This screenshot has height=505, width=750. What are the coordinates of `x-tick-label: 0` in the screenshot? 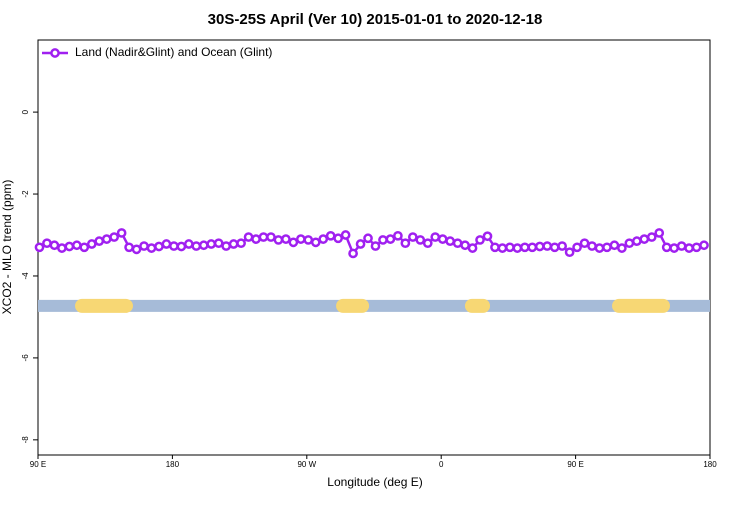 It's located at (441, 464).